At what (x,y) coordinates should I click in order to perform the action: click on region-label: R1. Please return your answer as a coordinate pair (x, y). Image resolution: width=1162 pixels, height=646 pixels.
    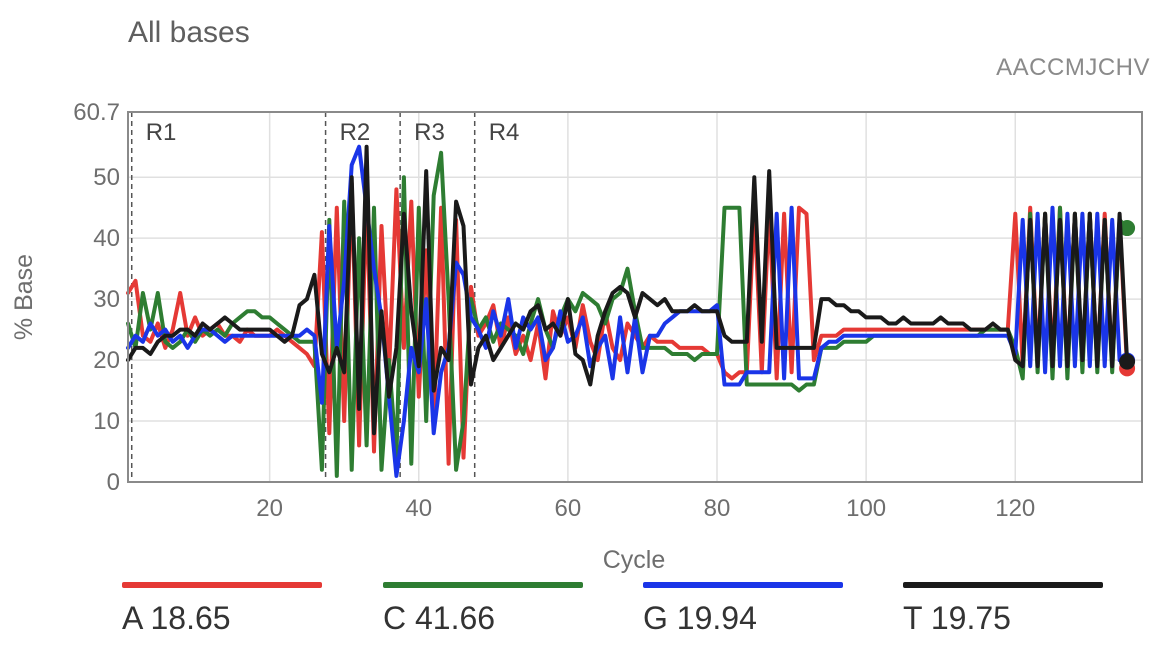
    Looking at the image, I should click on (161, 132).